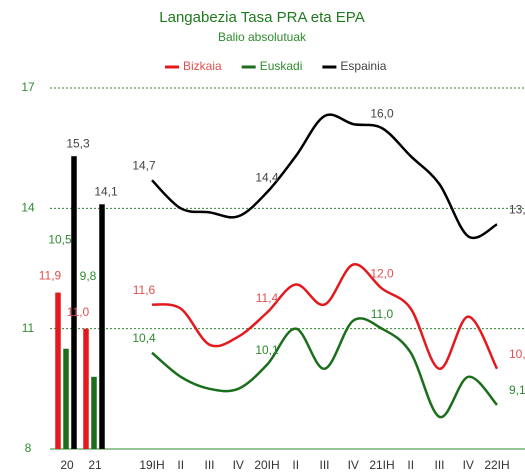 This screenshot has width=525, height=476. I want to click on data-label: 14,1, so click(106, 191).